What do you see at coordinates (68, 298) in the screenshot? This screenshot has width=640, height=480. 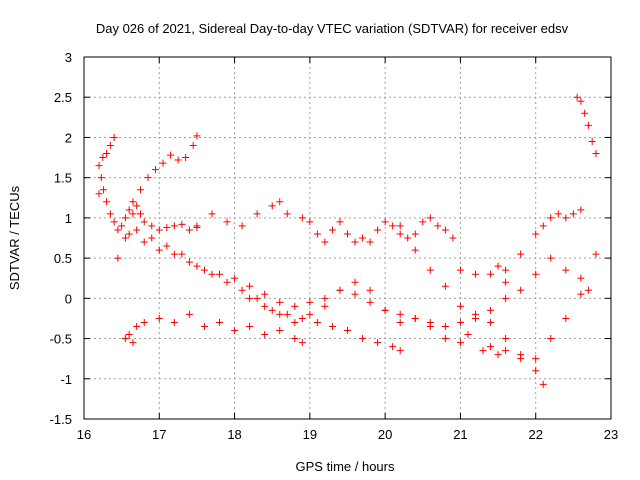 I see `y-tick-label: 0` at bounding box center [68, 298].